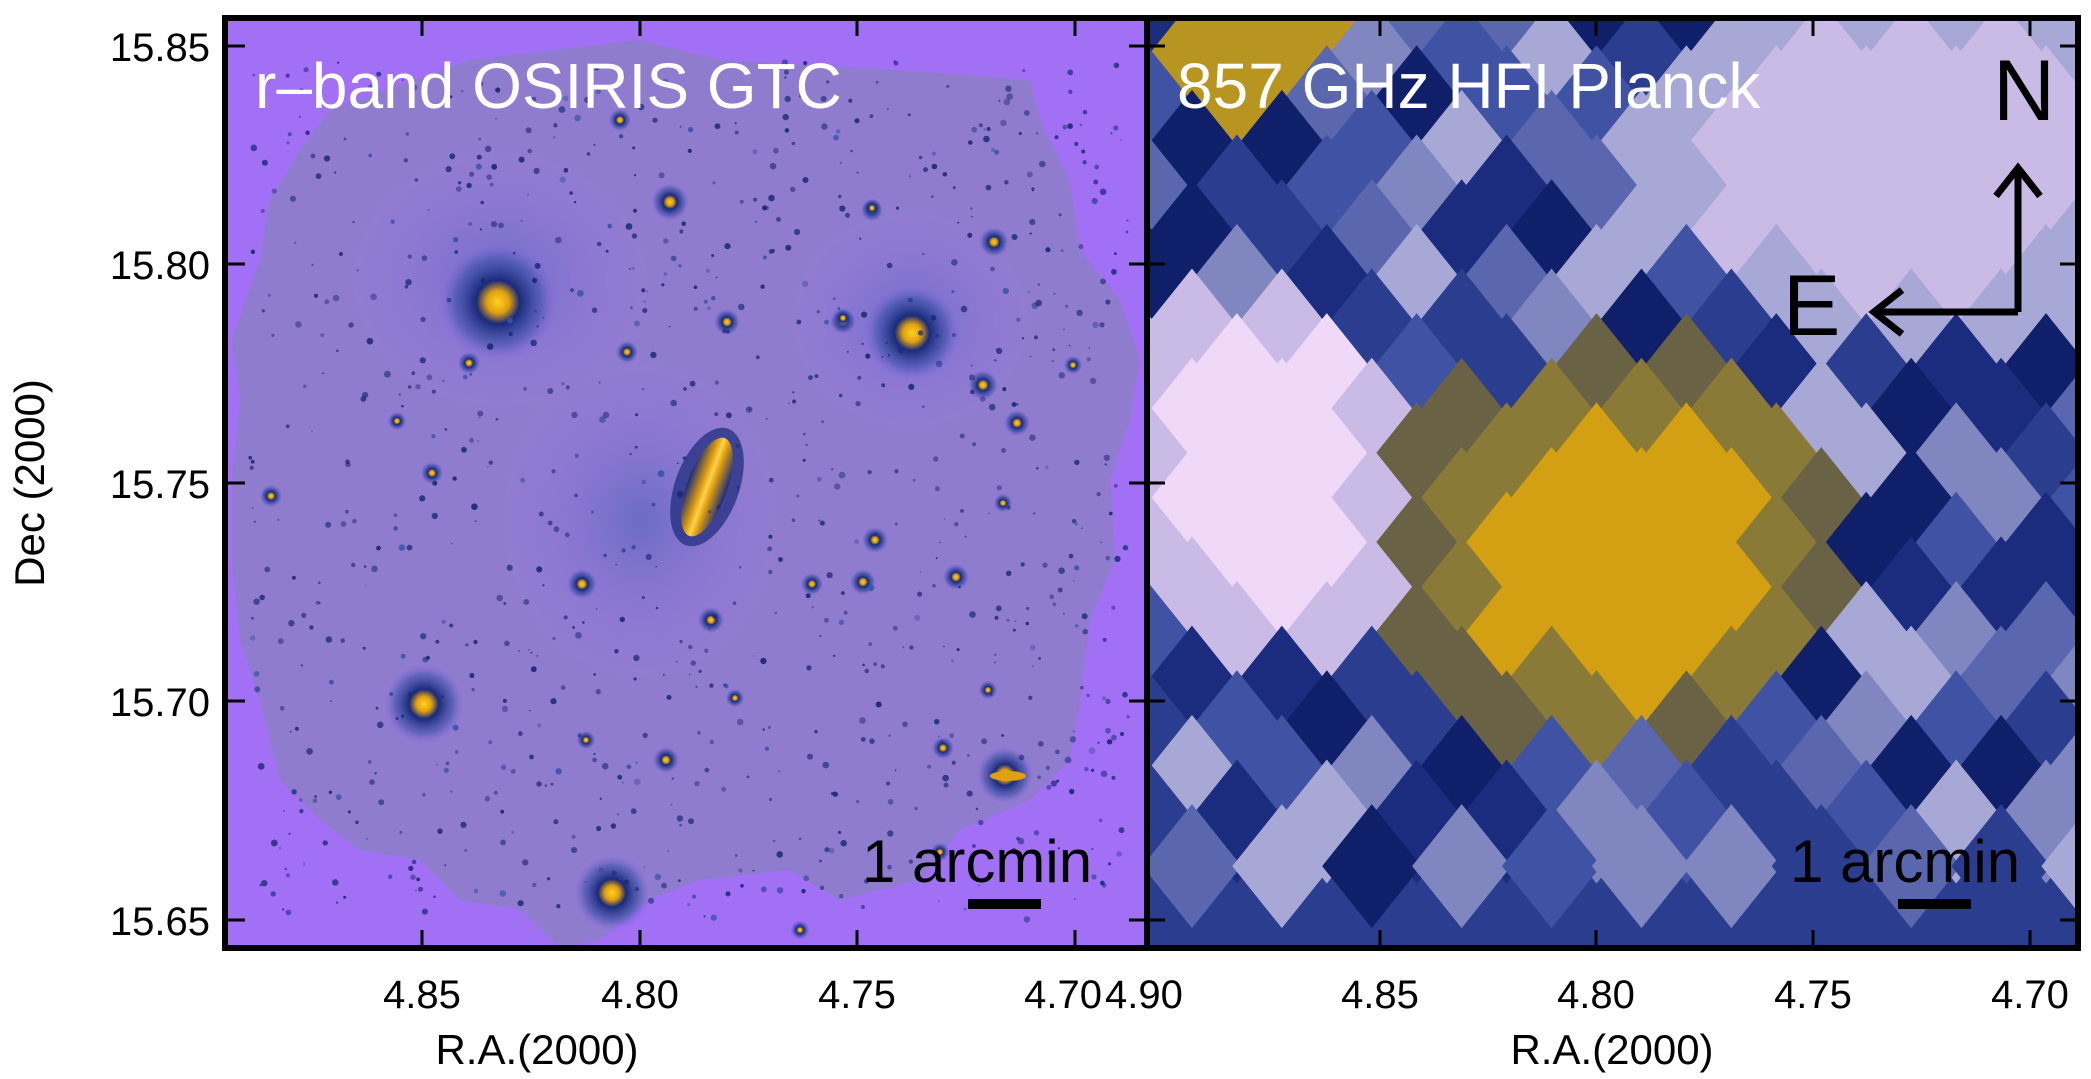  I want to click on y-tick-label: 15.85, so click(160, 48).